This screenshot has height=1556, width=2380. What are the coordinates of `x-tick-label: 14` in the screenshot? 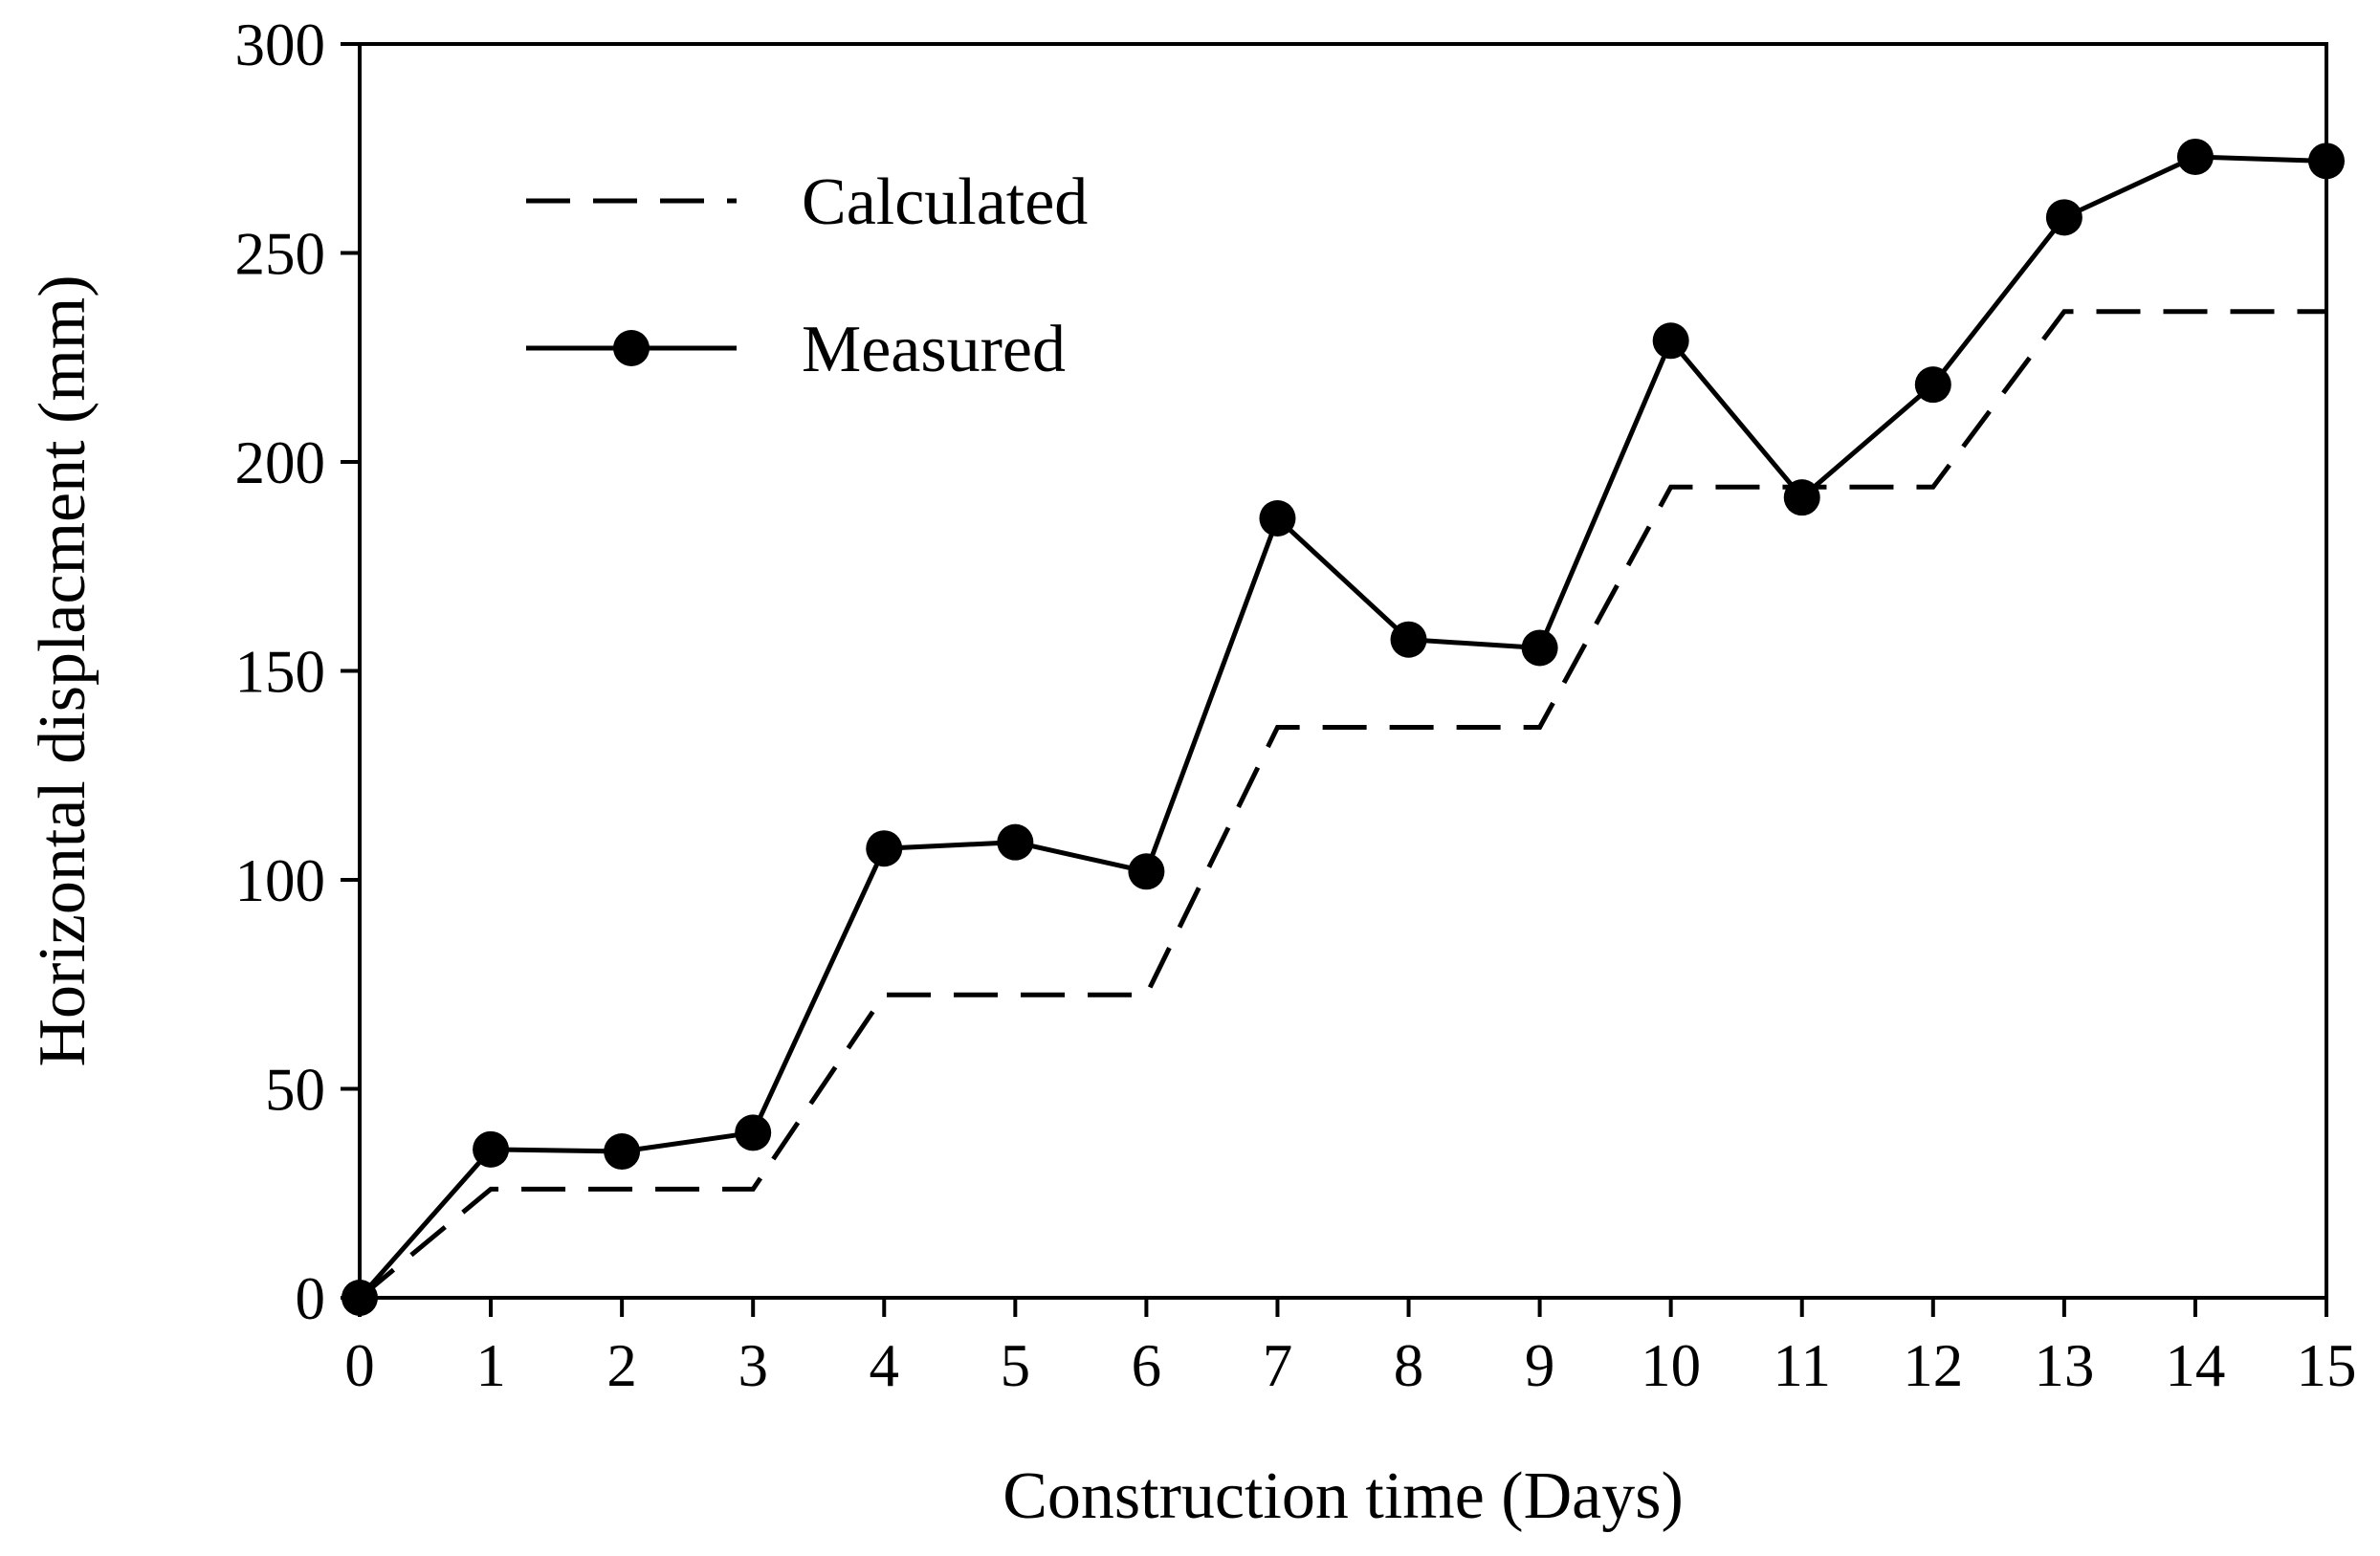 It's located at (2195, 1365).